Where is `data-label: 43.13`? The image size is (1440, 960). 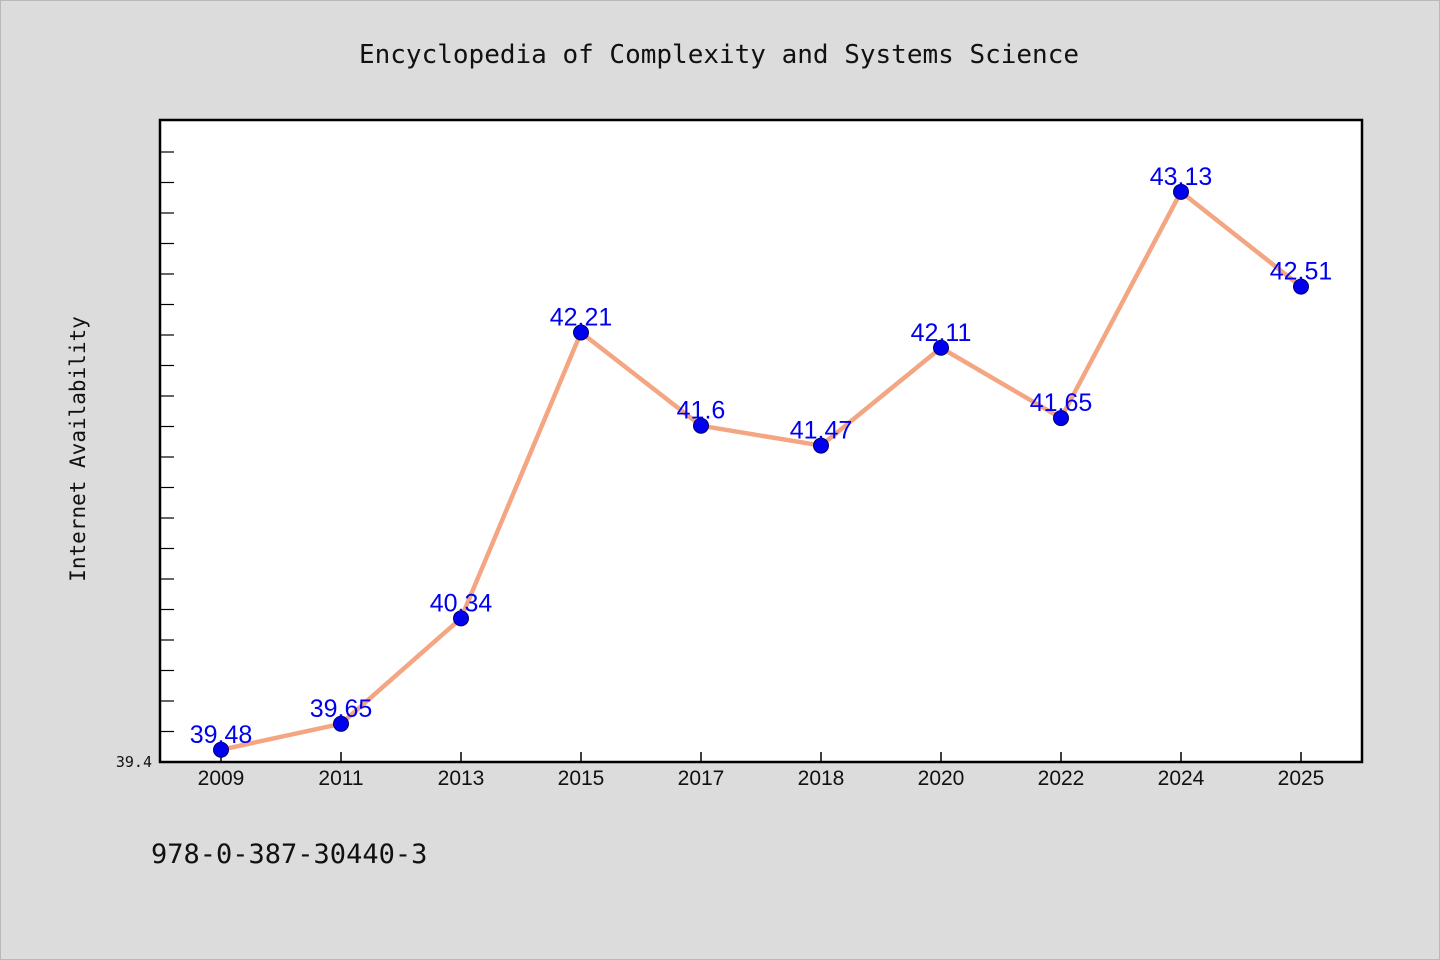
data-label: 43.13 is located at coordinates (1181, 177).